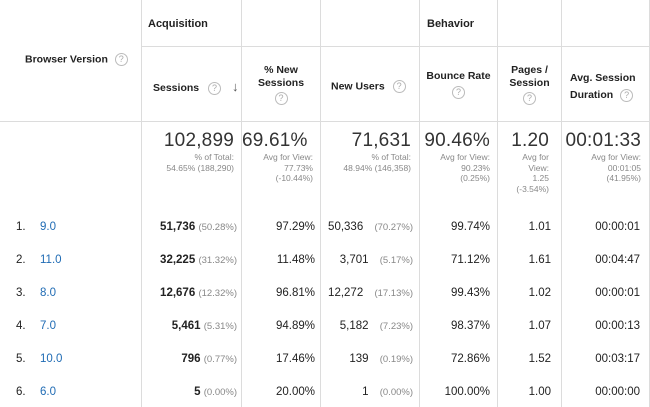 Image resolution: width=650 pixels, height=407 pixels. I want to click on new-users-cell: 139 (0.19%), so click(381, 359).